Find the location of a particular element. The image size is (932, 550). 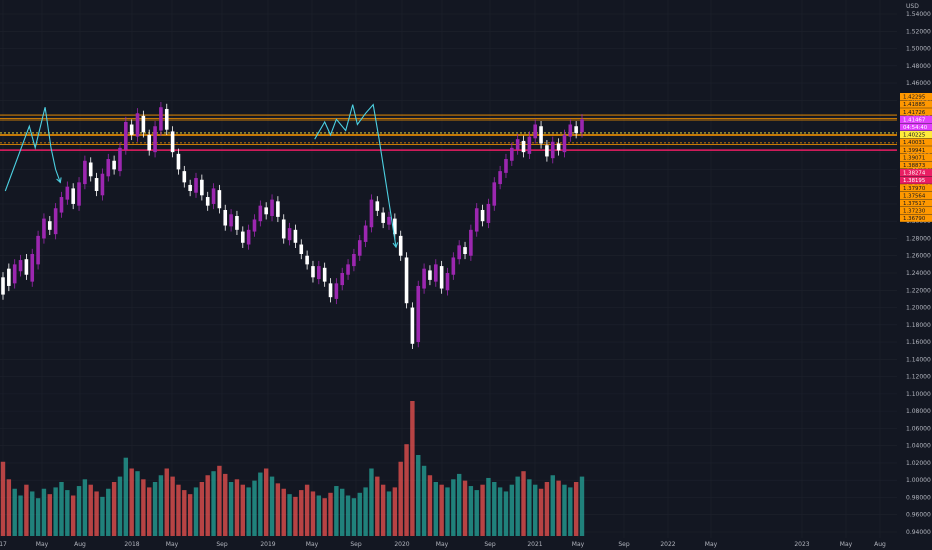

y-tick-label: 1.50000 is located at coordinates (918, 49).